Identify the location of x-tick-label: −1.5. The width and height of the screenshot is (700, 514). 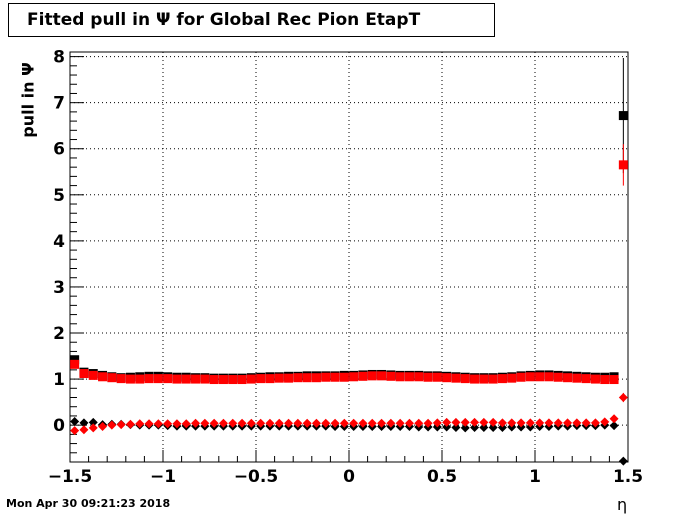
(70, 477).